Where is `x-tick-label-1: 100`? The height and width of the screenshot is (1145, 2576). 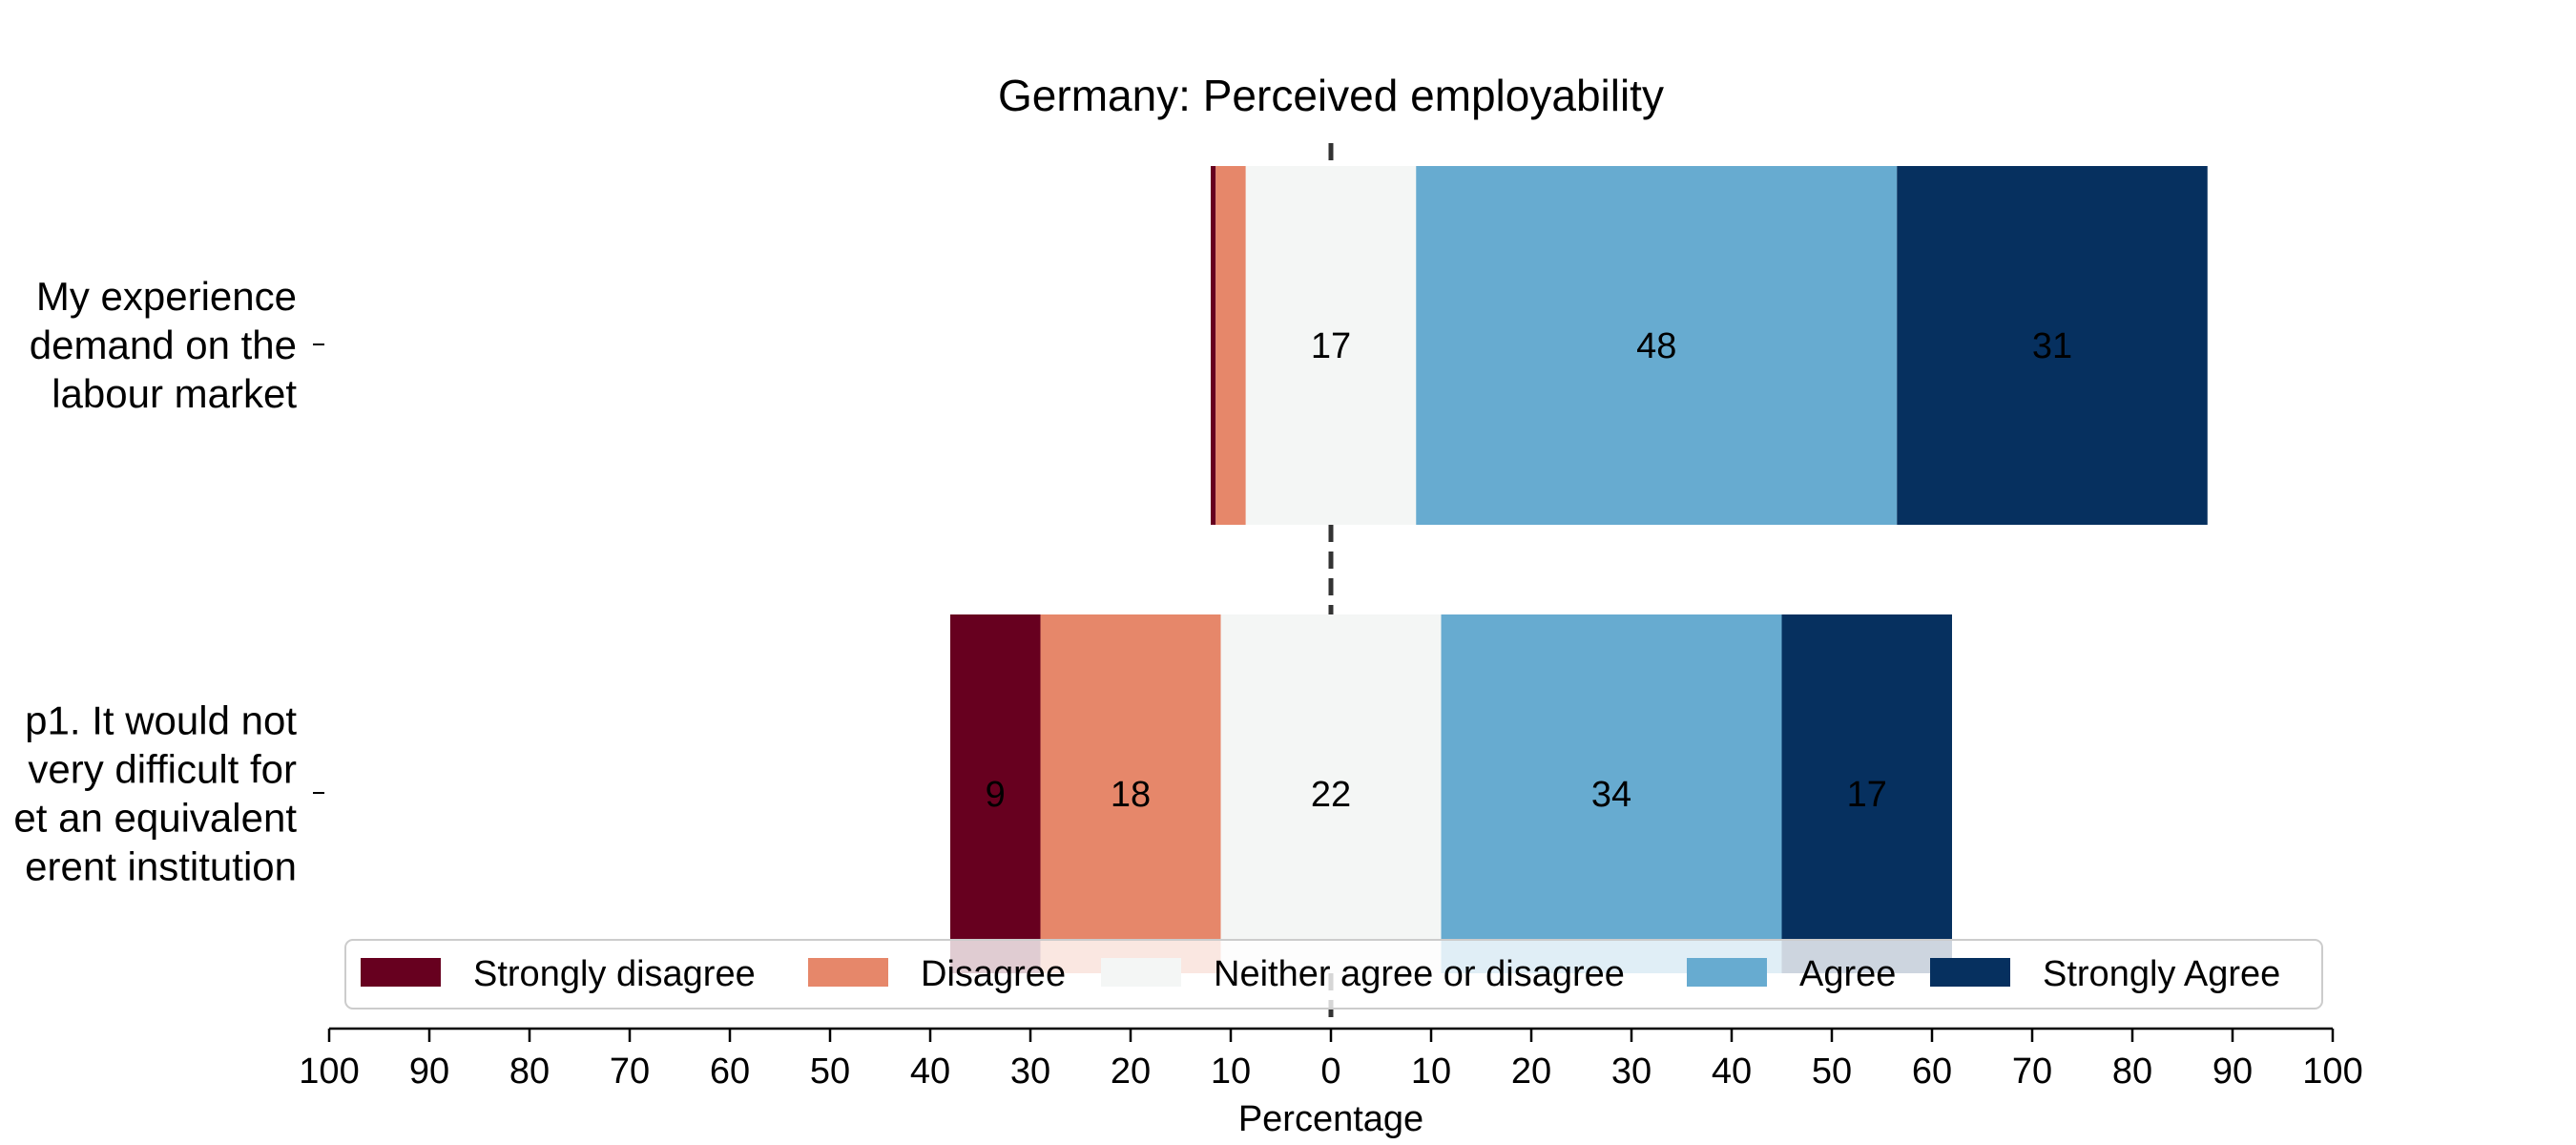 x-tick-label-1: 100 is located at coordinates (329, 1071).